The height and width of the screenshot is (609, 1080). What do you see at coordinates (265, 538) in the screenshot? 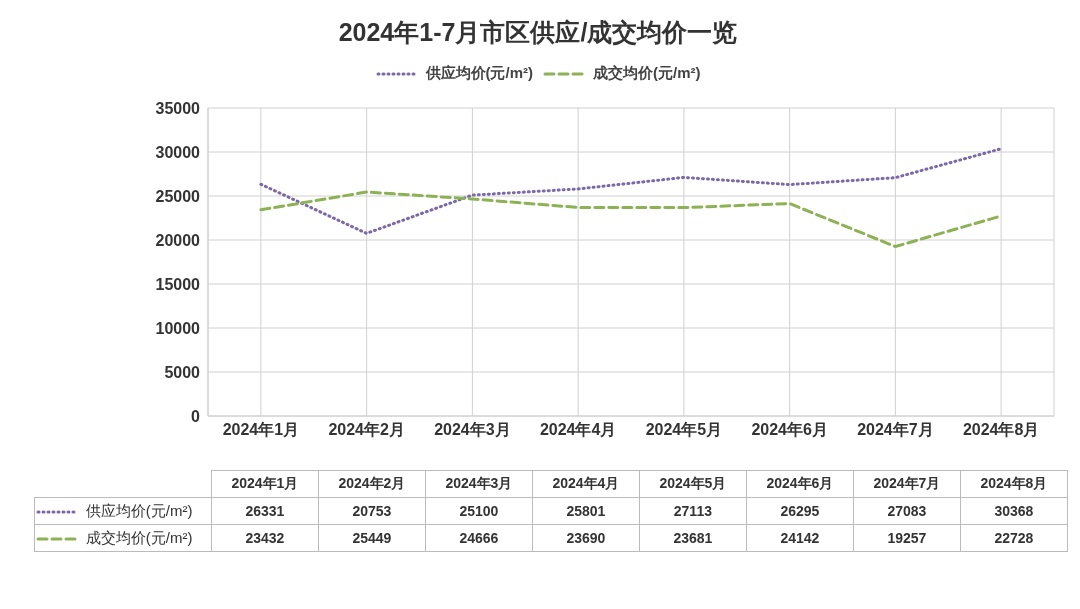
I see `data-label: 23432` at bounding box center [265, 538].